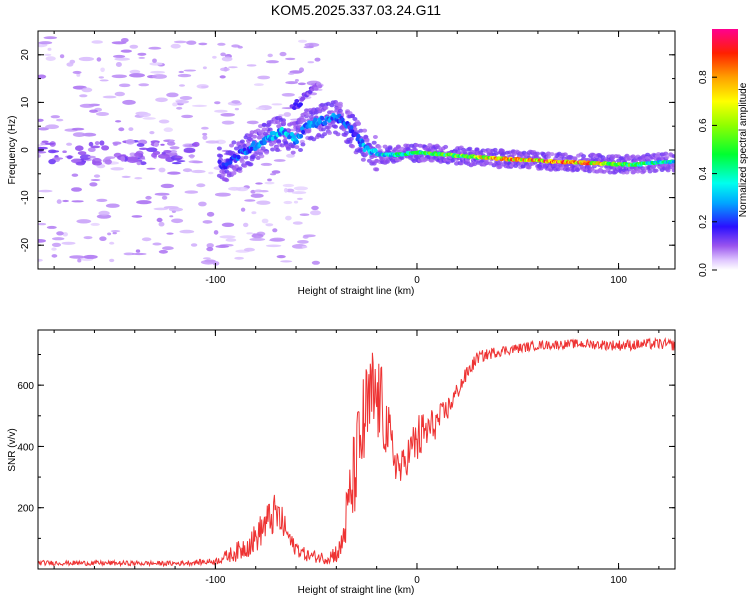  What do you see at coordinates (25, 150) in the screenshot?
I see `y-tick-label: 0` at bounding box center [25, 150].